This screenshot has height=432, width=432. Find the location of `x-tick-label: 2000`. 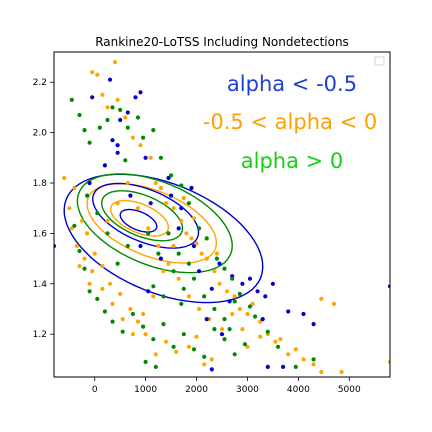

x-tick-label: 2000 is located at coordinates (196, 390).